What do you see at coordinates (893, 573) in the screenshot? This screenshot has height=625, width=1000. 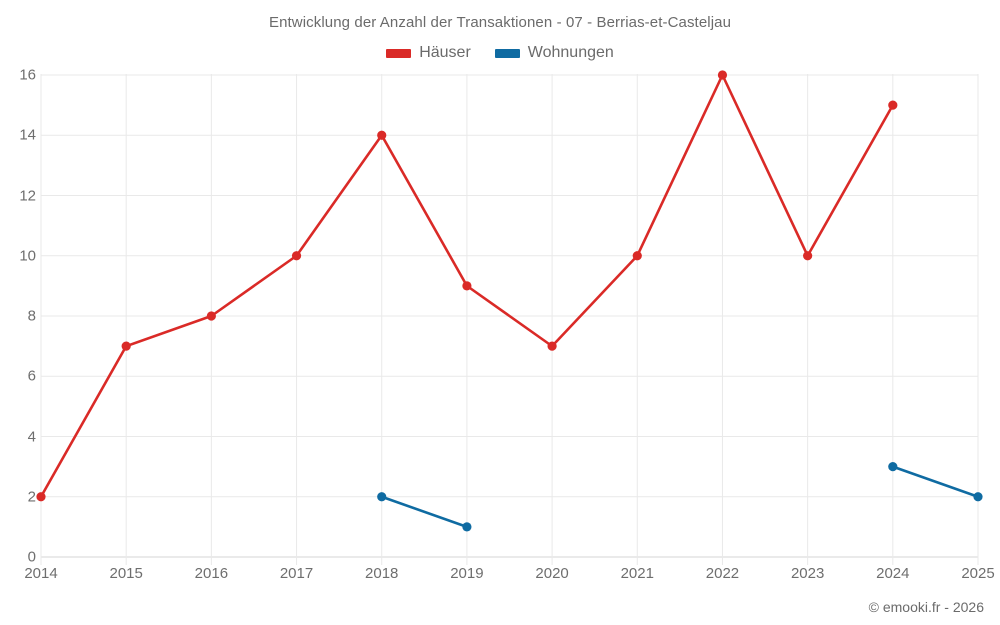 I see `x-tick-label: 2024` at bounding box center [893, 573].